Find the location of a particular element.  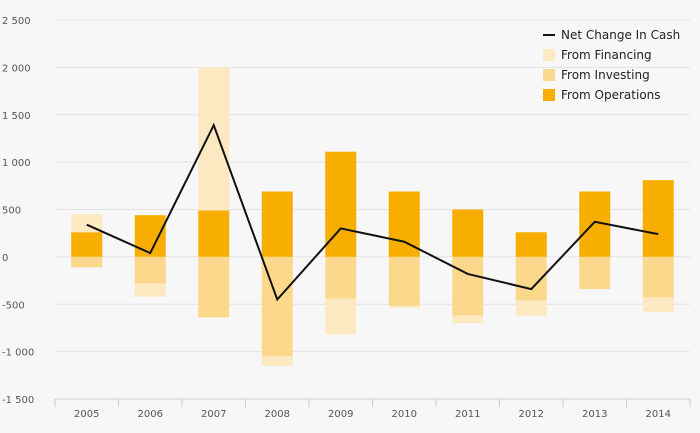

bar-from-financing-2010 is located at coordinates (404, 307).